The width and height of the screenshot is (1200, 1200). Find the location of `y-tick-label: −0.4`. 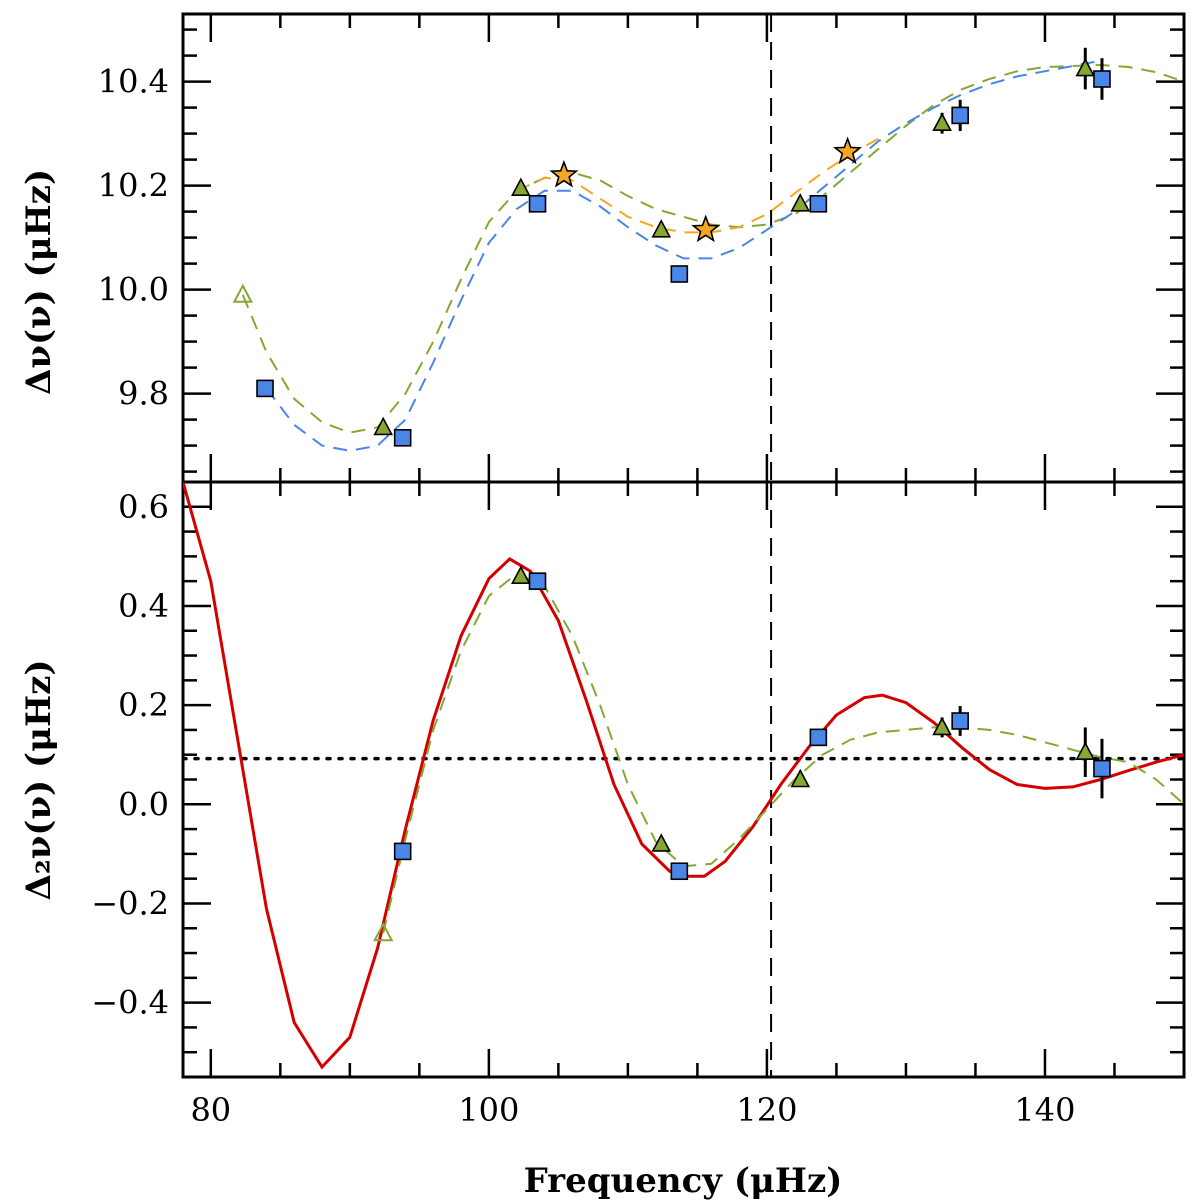

y-tick-label: −0.4 is located at coordinates (130, 1003).